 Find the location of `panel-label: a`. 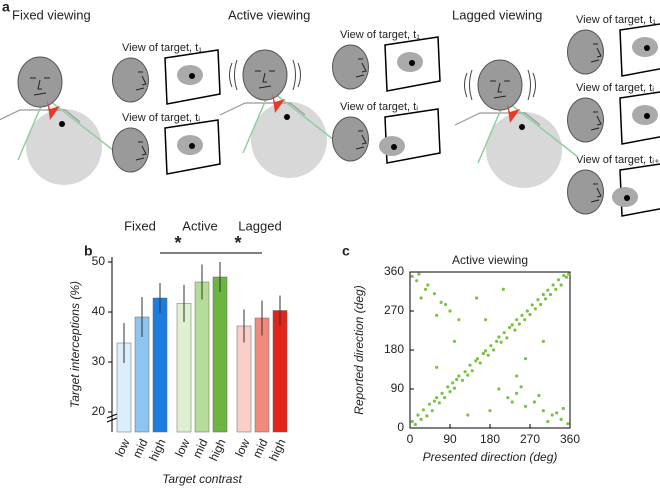

panel-label: a is located at coordinates (6, 7).